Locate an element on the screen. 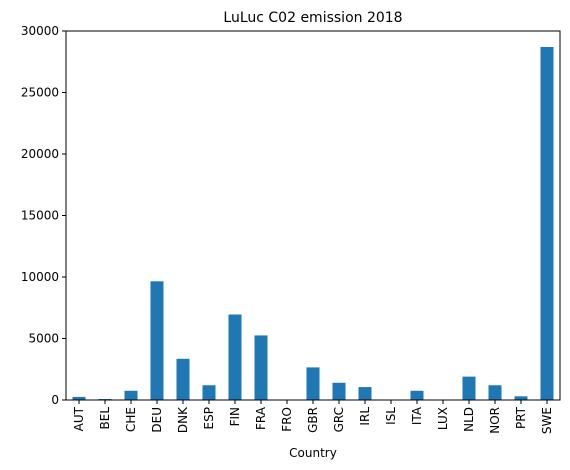 Image resolution: width=570 pixels, height=470 pixels. y-tick-label: 30000 is located at coordinates (40, 31).